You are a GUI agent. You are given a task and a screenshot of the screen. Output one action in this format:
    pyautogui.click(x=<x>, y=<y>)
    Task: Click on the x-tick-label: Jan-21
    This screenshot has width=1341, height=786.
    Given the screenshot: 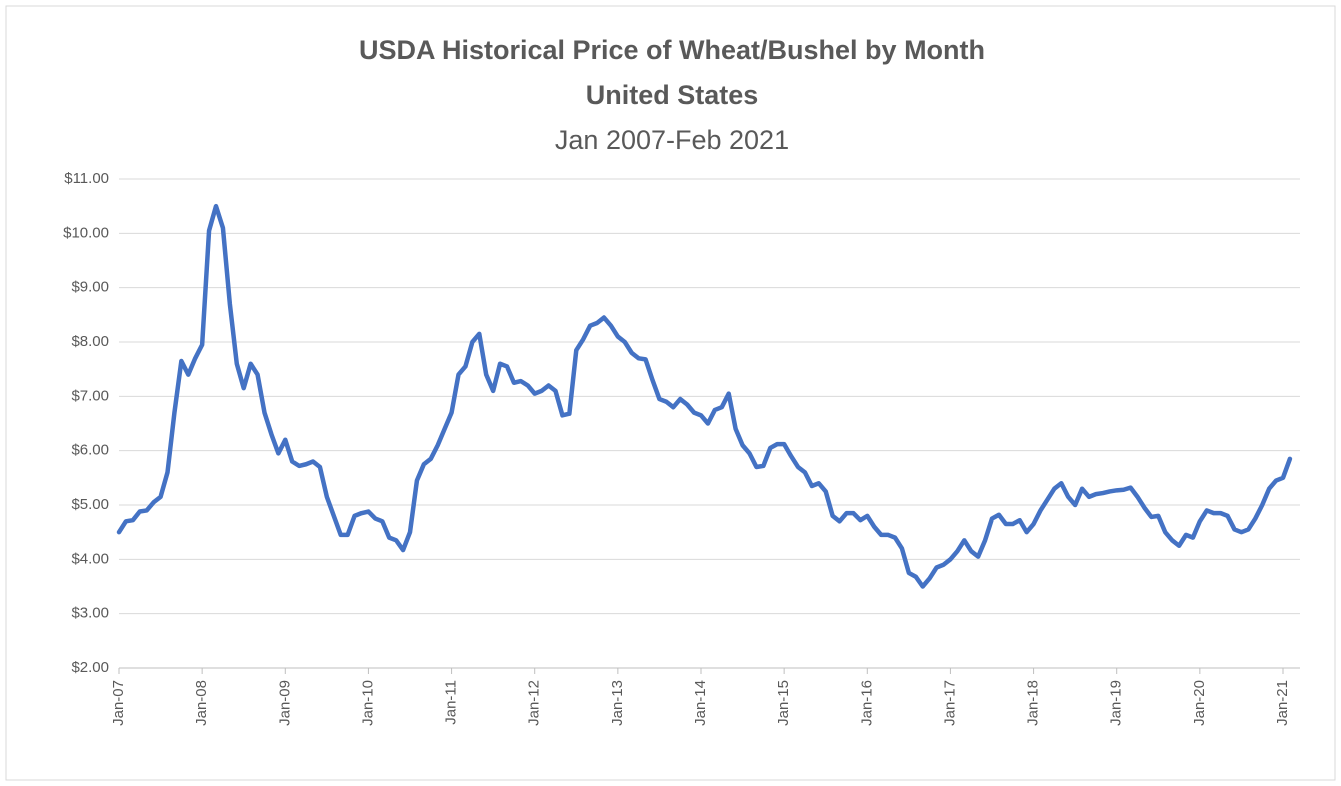 What is the action you would take?
    pyautogui.click(x=1282, y=703)
    